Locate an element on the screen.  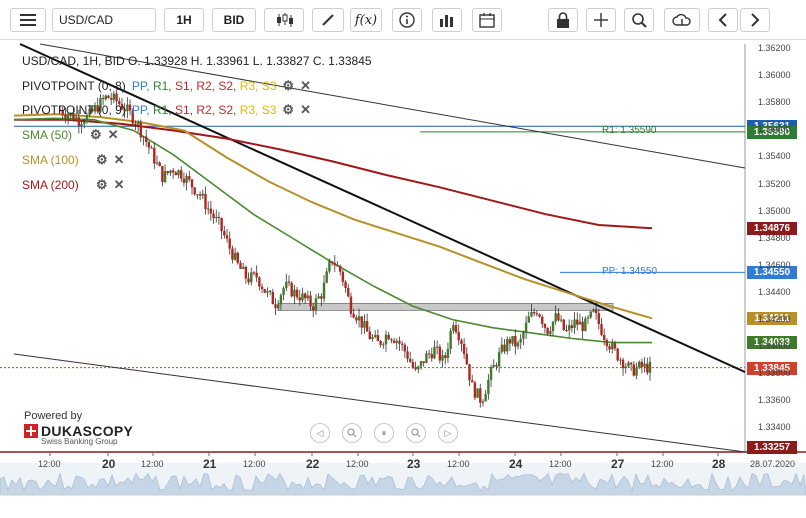
price-tick-label: 1.35000 is located at coordinates (774, 210).